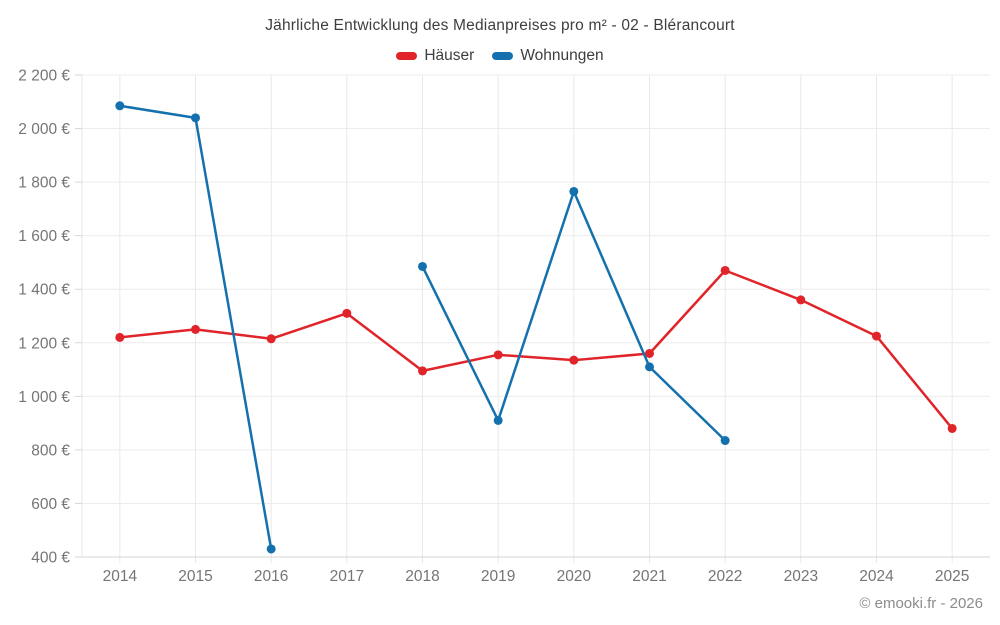 Image resolution: width=1000 pixels, height=625 pixels. What do you see at coordinates (271, 576) in the screenshot?
I see `x-tick-label: 2016` at bounding box center [271, 576].